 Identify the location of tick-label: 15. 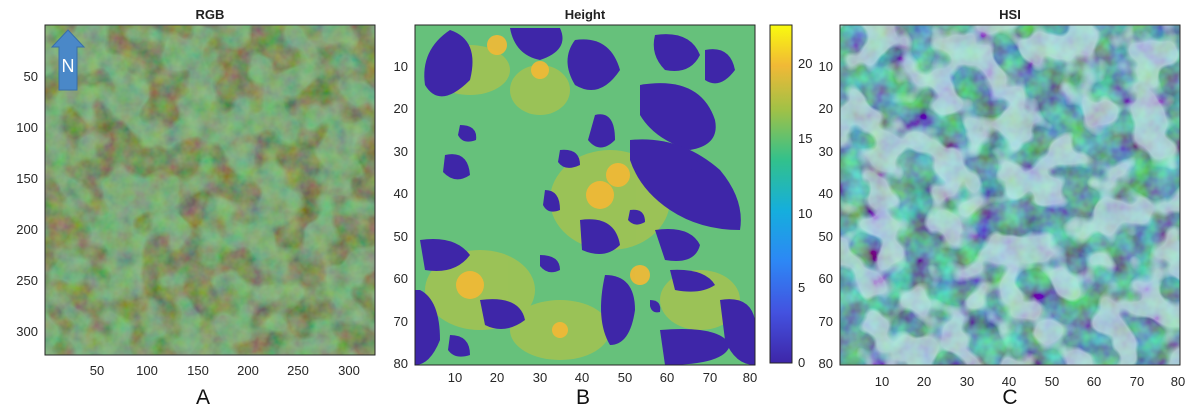
(805, 138).